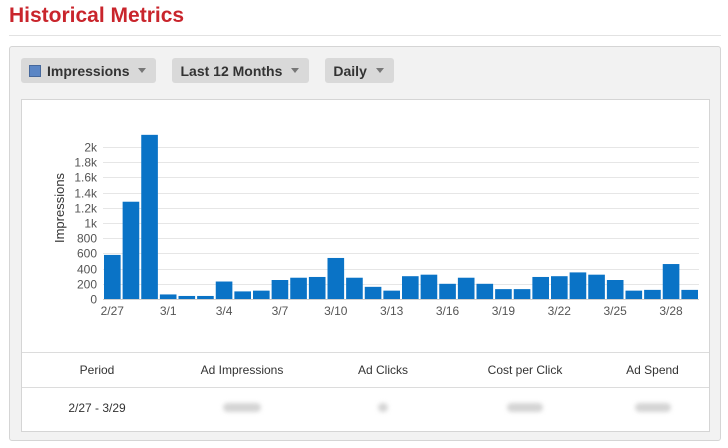  What do you see at coordinates (86, 178) in the screenshot?
I see `y-tick-label: 1.6k` at bounding box center [86, 178].